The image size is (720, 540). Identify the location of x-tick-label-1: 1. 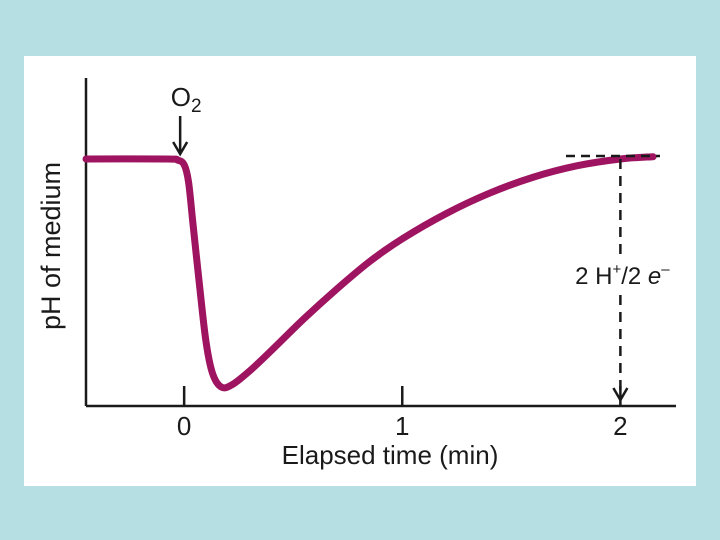
(402, 426).